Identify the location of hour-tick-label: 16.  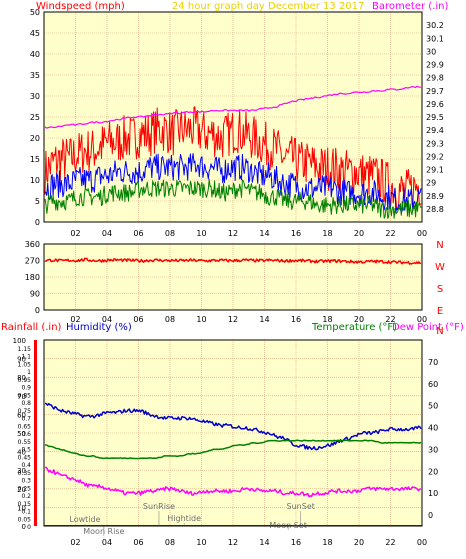
(296, 542).